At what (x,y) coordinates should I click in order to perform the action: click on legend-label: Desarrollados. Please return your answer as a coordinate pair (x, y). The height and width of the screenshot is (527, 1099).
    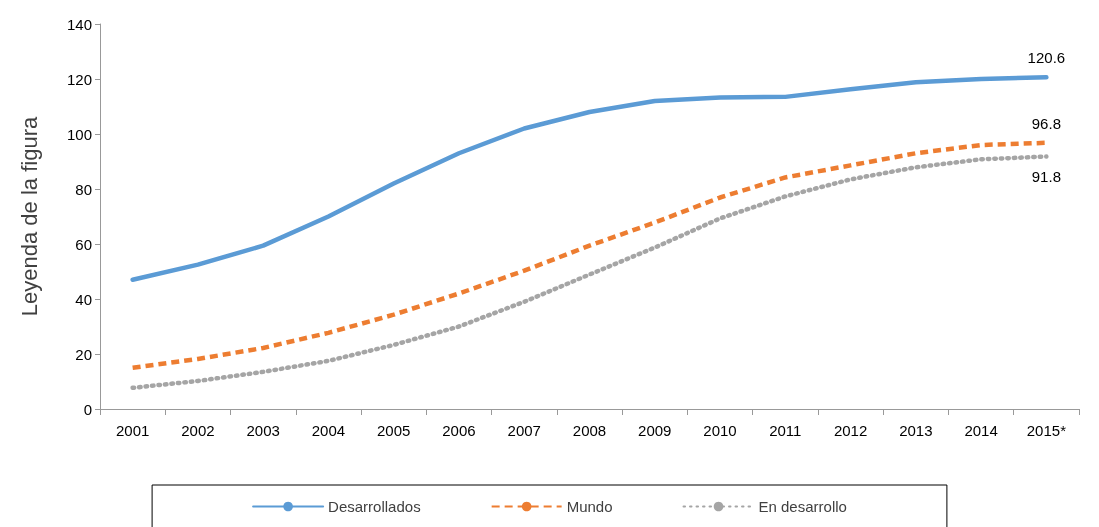
    Looking at the image, I should click on (374, 506).